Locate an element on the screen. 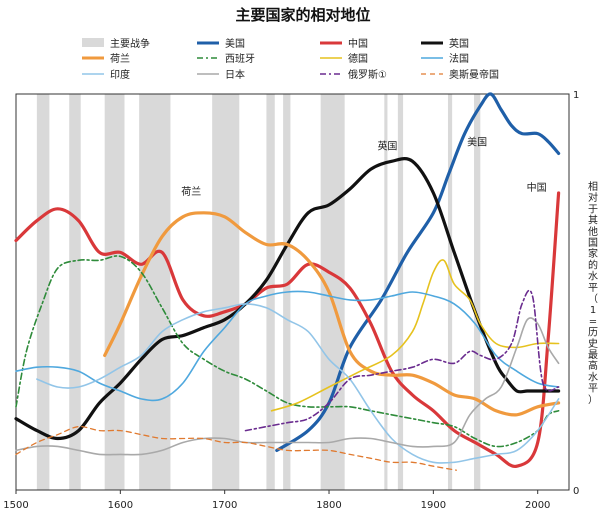 The height and width of the screenshot is (519, 606). legend-label: 印度 is located at coordinates (120, 74).